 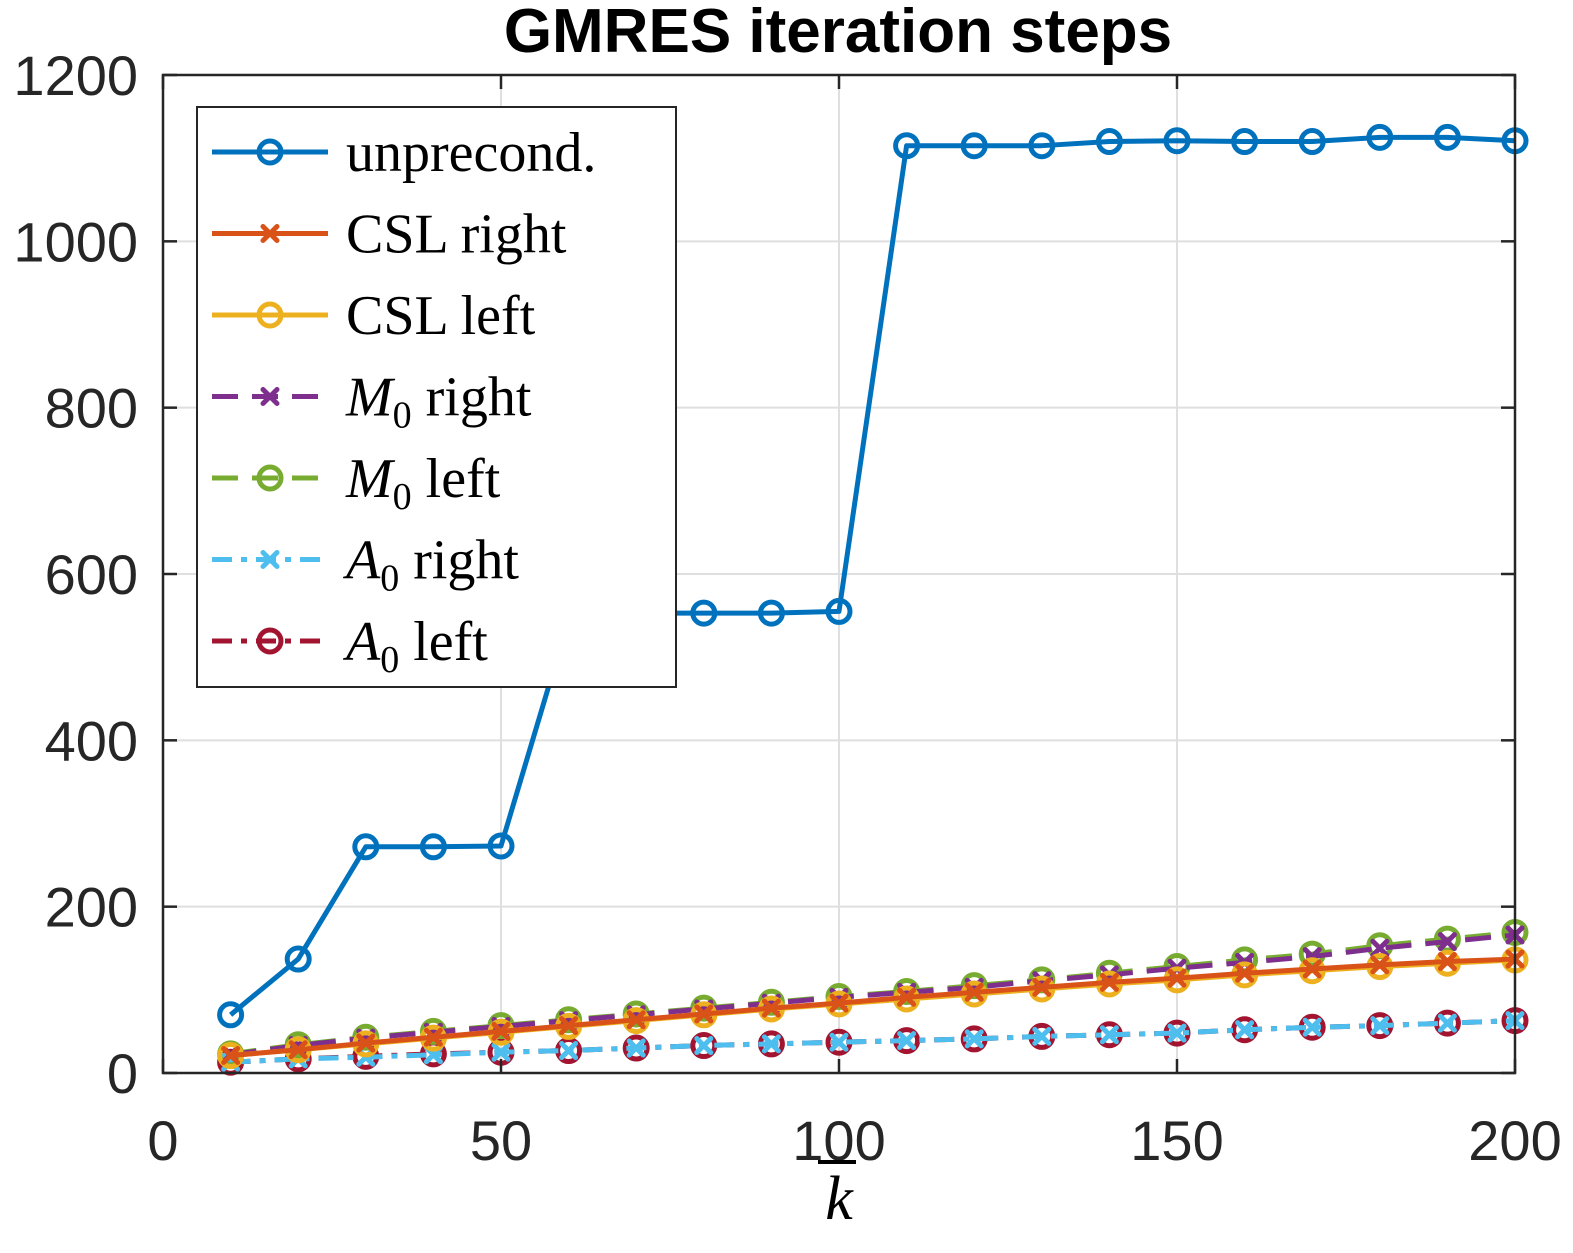 What do you see at coordinates (91, 574) in the screenshot?
I see `y-tick-label: 600` at bounding box center [91, 574].